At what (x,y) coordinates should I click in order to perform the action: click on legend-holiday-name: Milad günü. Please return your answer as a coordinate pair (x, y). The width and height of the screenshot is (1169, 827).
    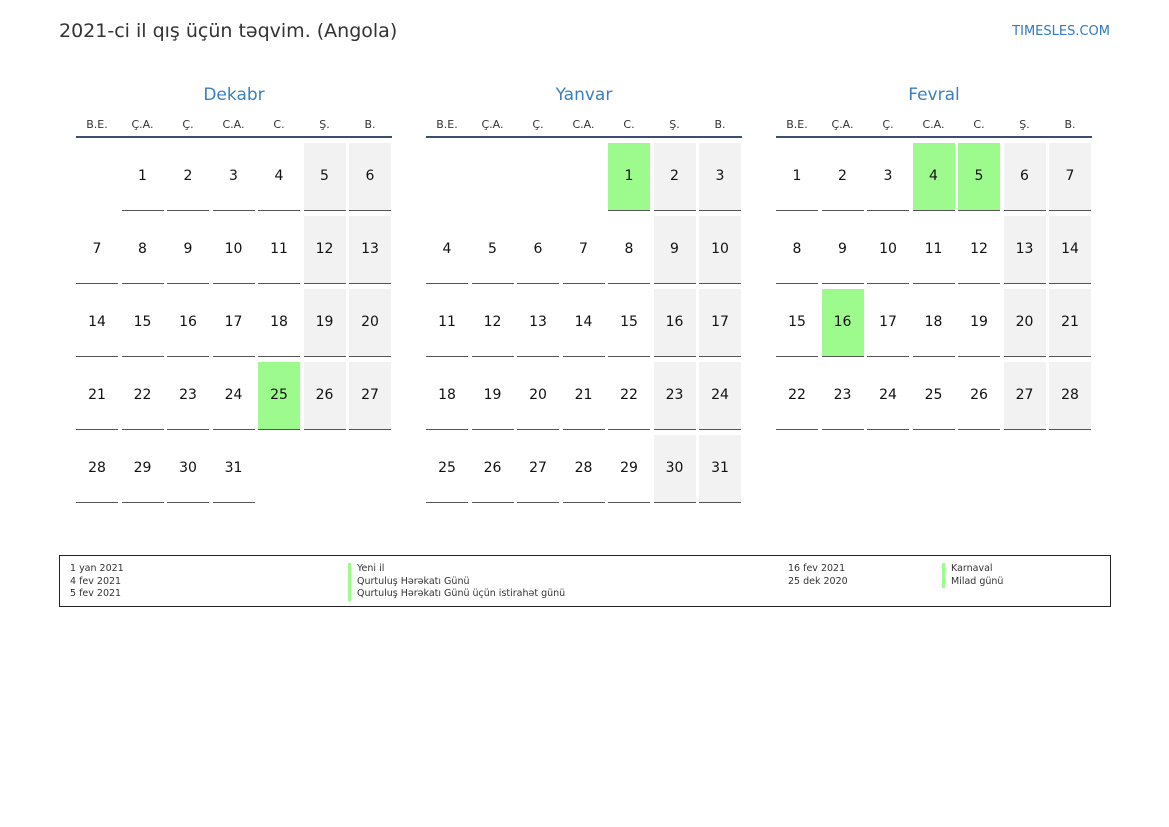
    Looking at the image, I should click on (972, 581).